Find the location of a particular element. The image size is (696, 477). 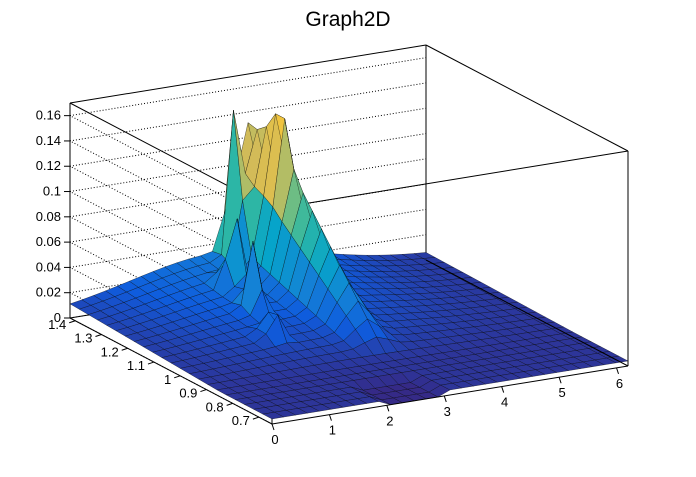

z-tick-label: 0.02 is located at coordinates (48, 292).